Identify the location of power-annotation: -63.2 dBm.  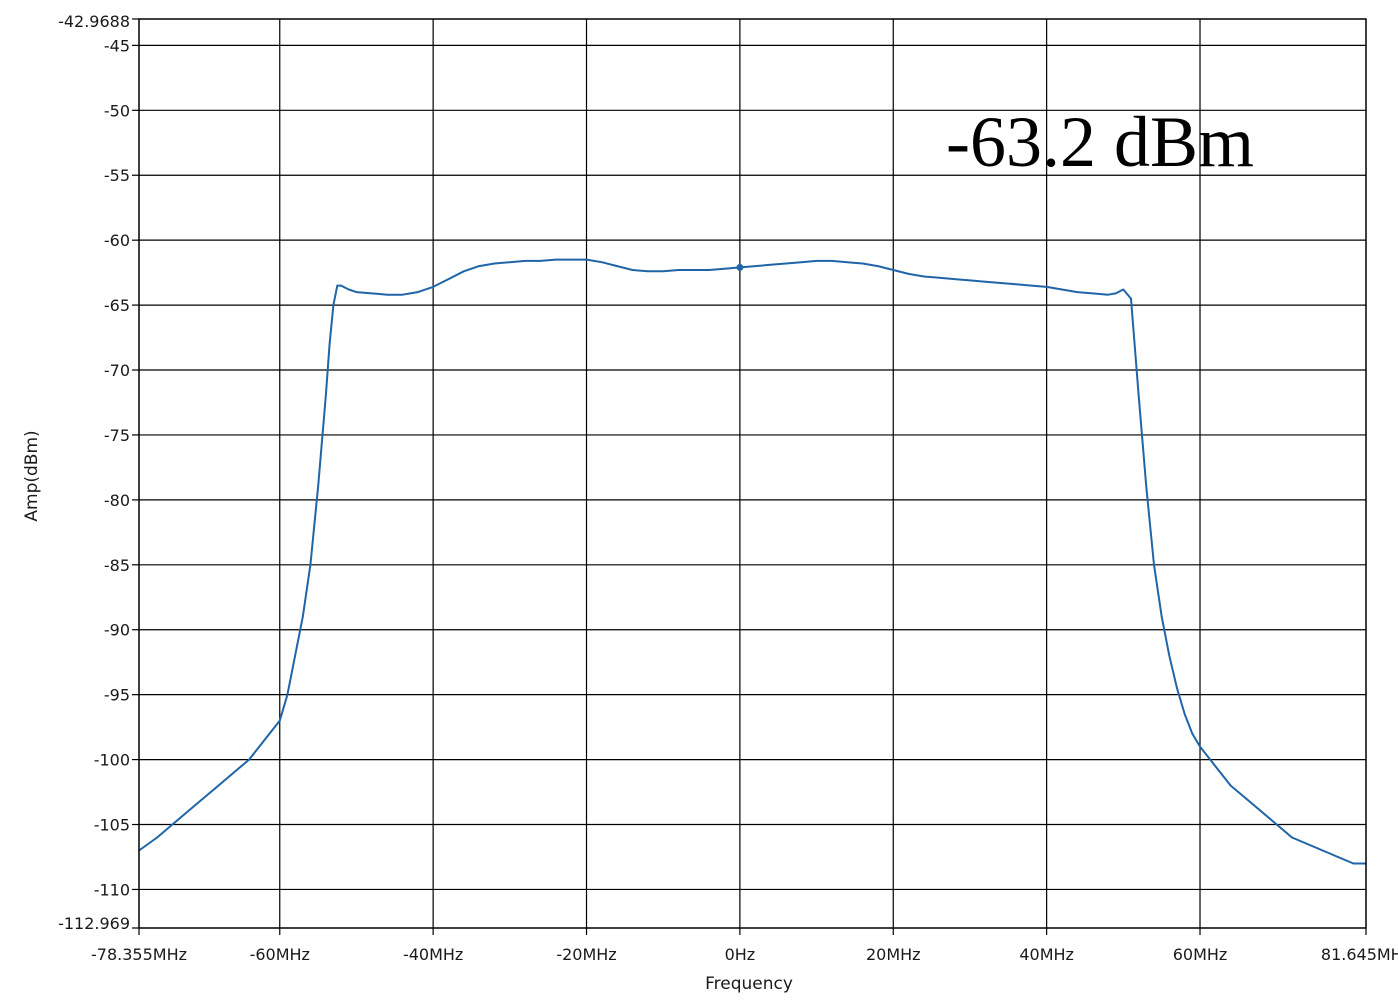
(1100, 142).